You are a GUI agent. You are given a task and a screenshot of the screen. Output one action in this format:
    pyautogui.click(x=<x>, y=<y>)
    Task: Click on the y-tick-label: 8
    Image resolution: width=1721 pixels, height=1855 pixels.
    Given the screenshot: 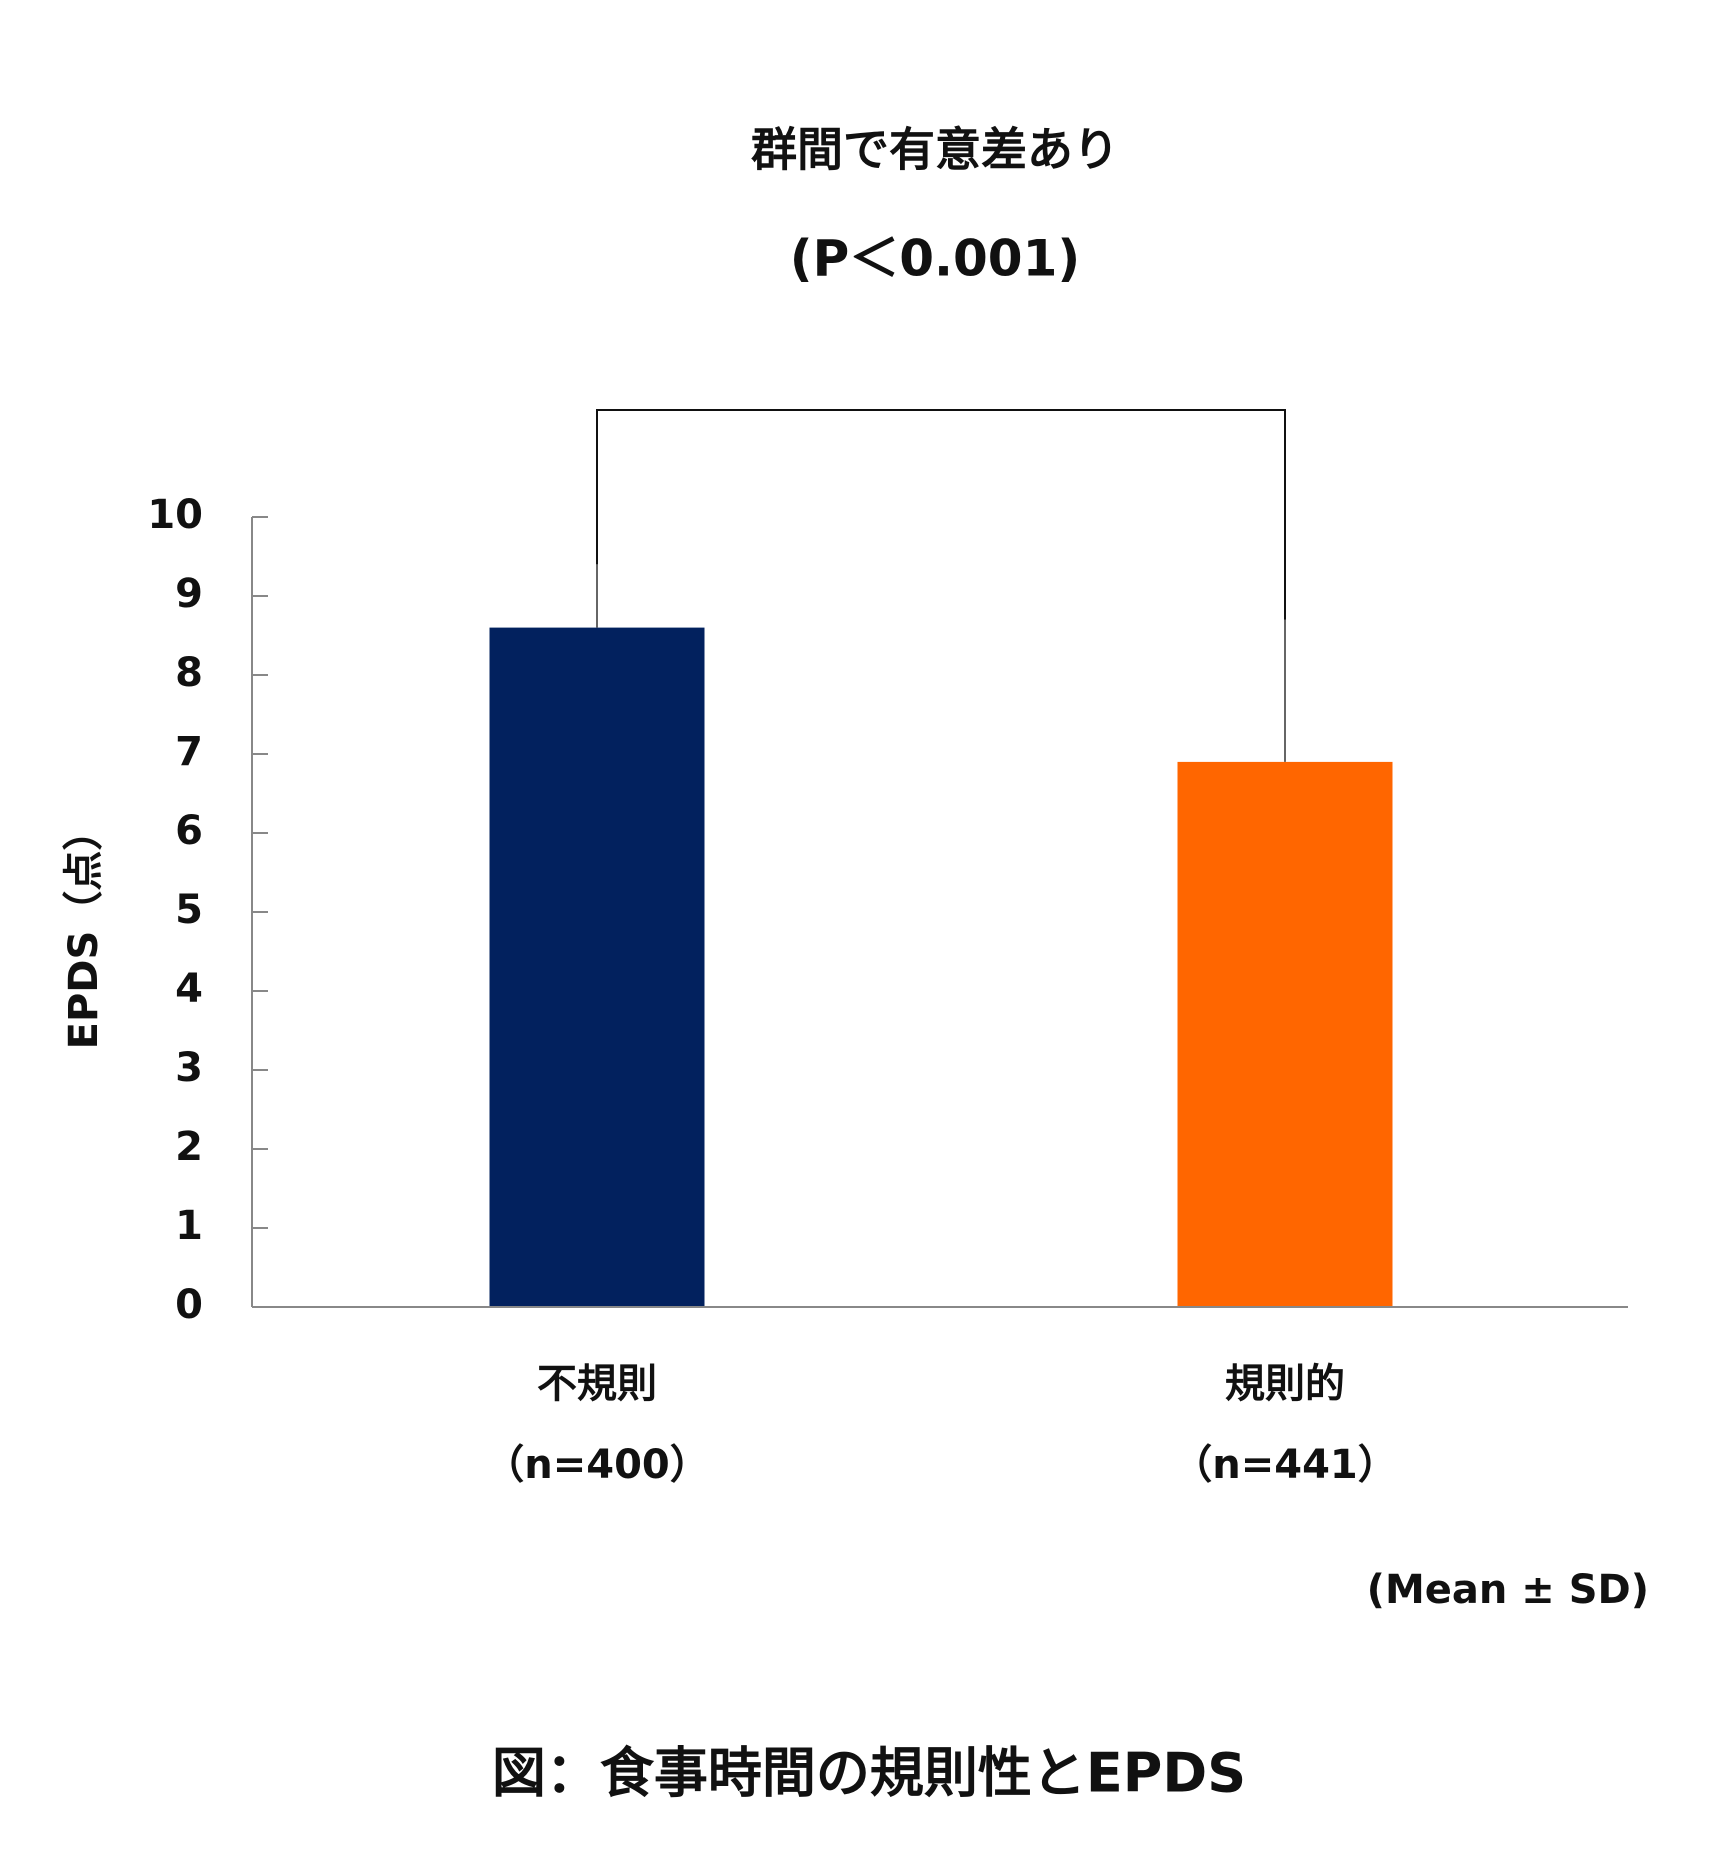 What is the action you would take?
    pyautogui.click(x=189, y=673)
    